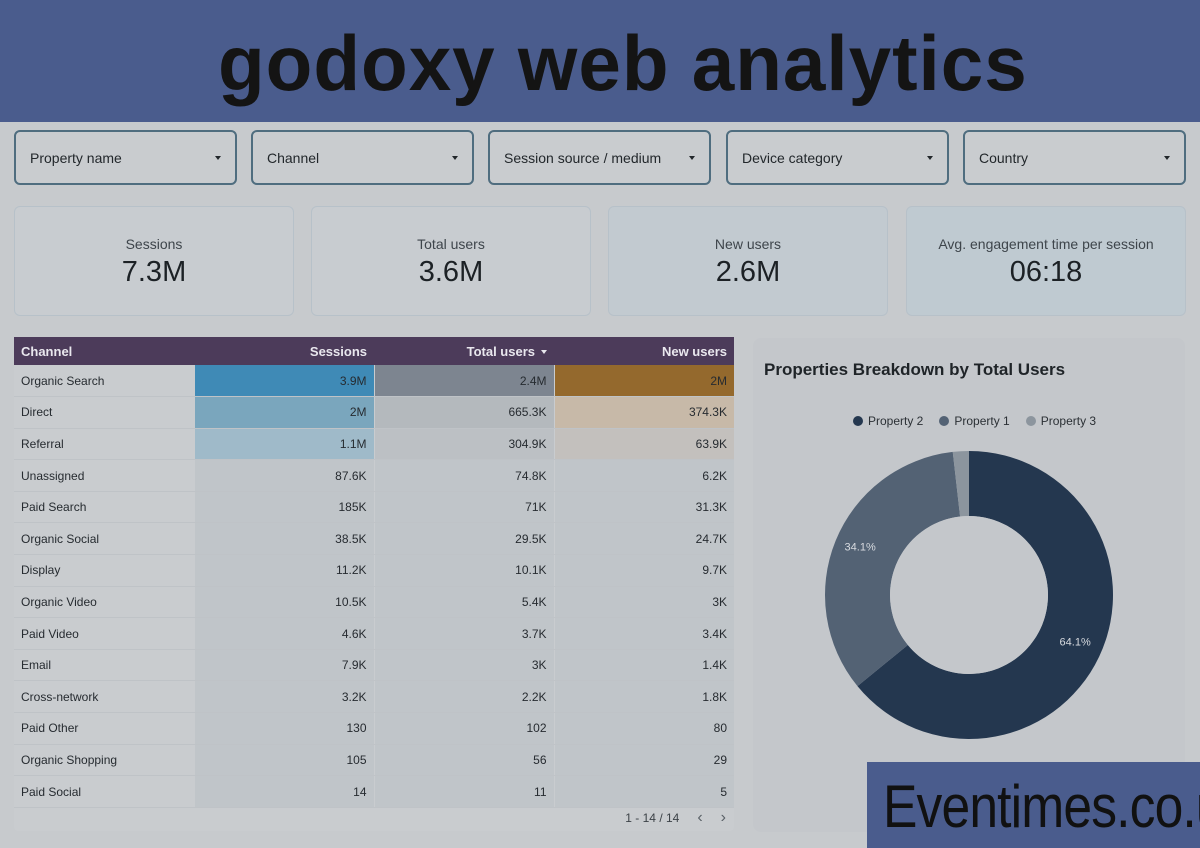 This screenshot has width=1200, height=848. What do you see at coordinates (623, 63) in the screenshot?
I see `banner-title: godoxy web analytics` at bounding box center [623, 63].